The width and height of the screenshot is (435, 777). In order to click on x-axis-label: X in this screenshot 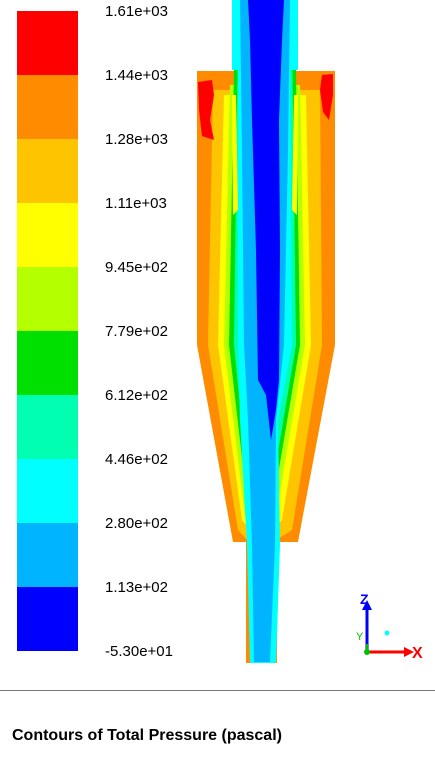, I will do `click(417, 653)`.